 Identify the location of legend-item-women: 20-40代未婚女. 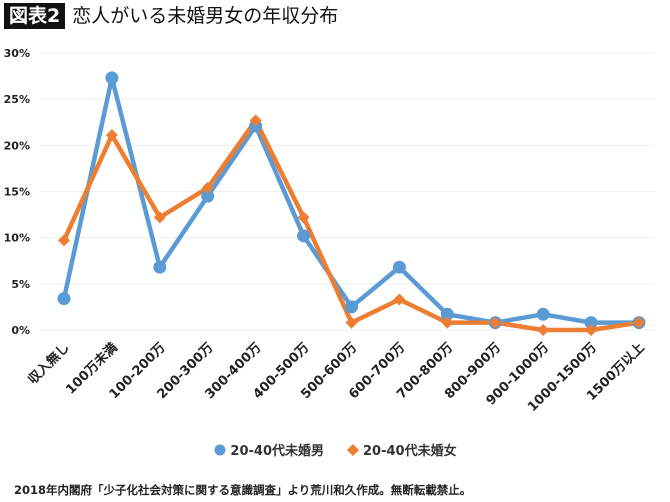
(401, 449).